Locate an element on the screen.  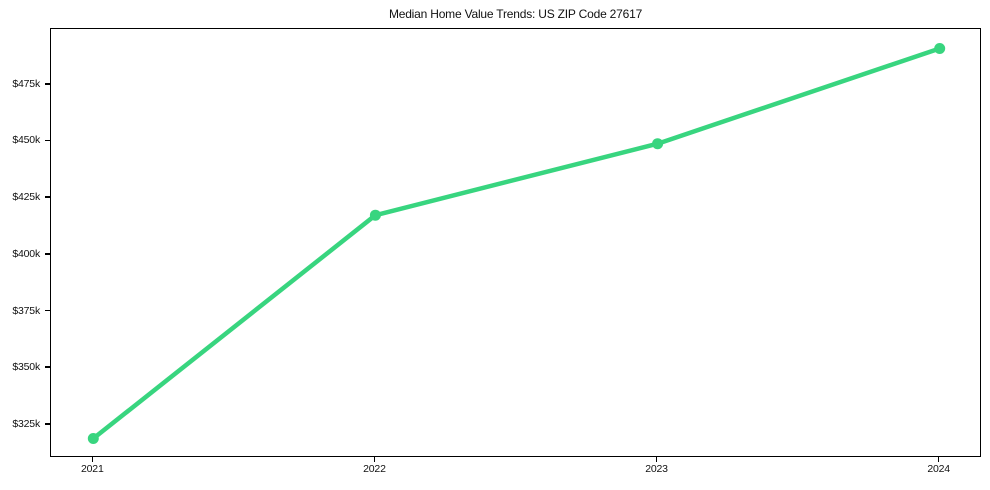
data-point-2023 is located at coordinates (658, 144).